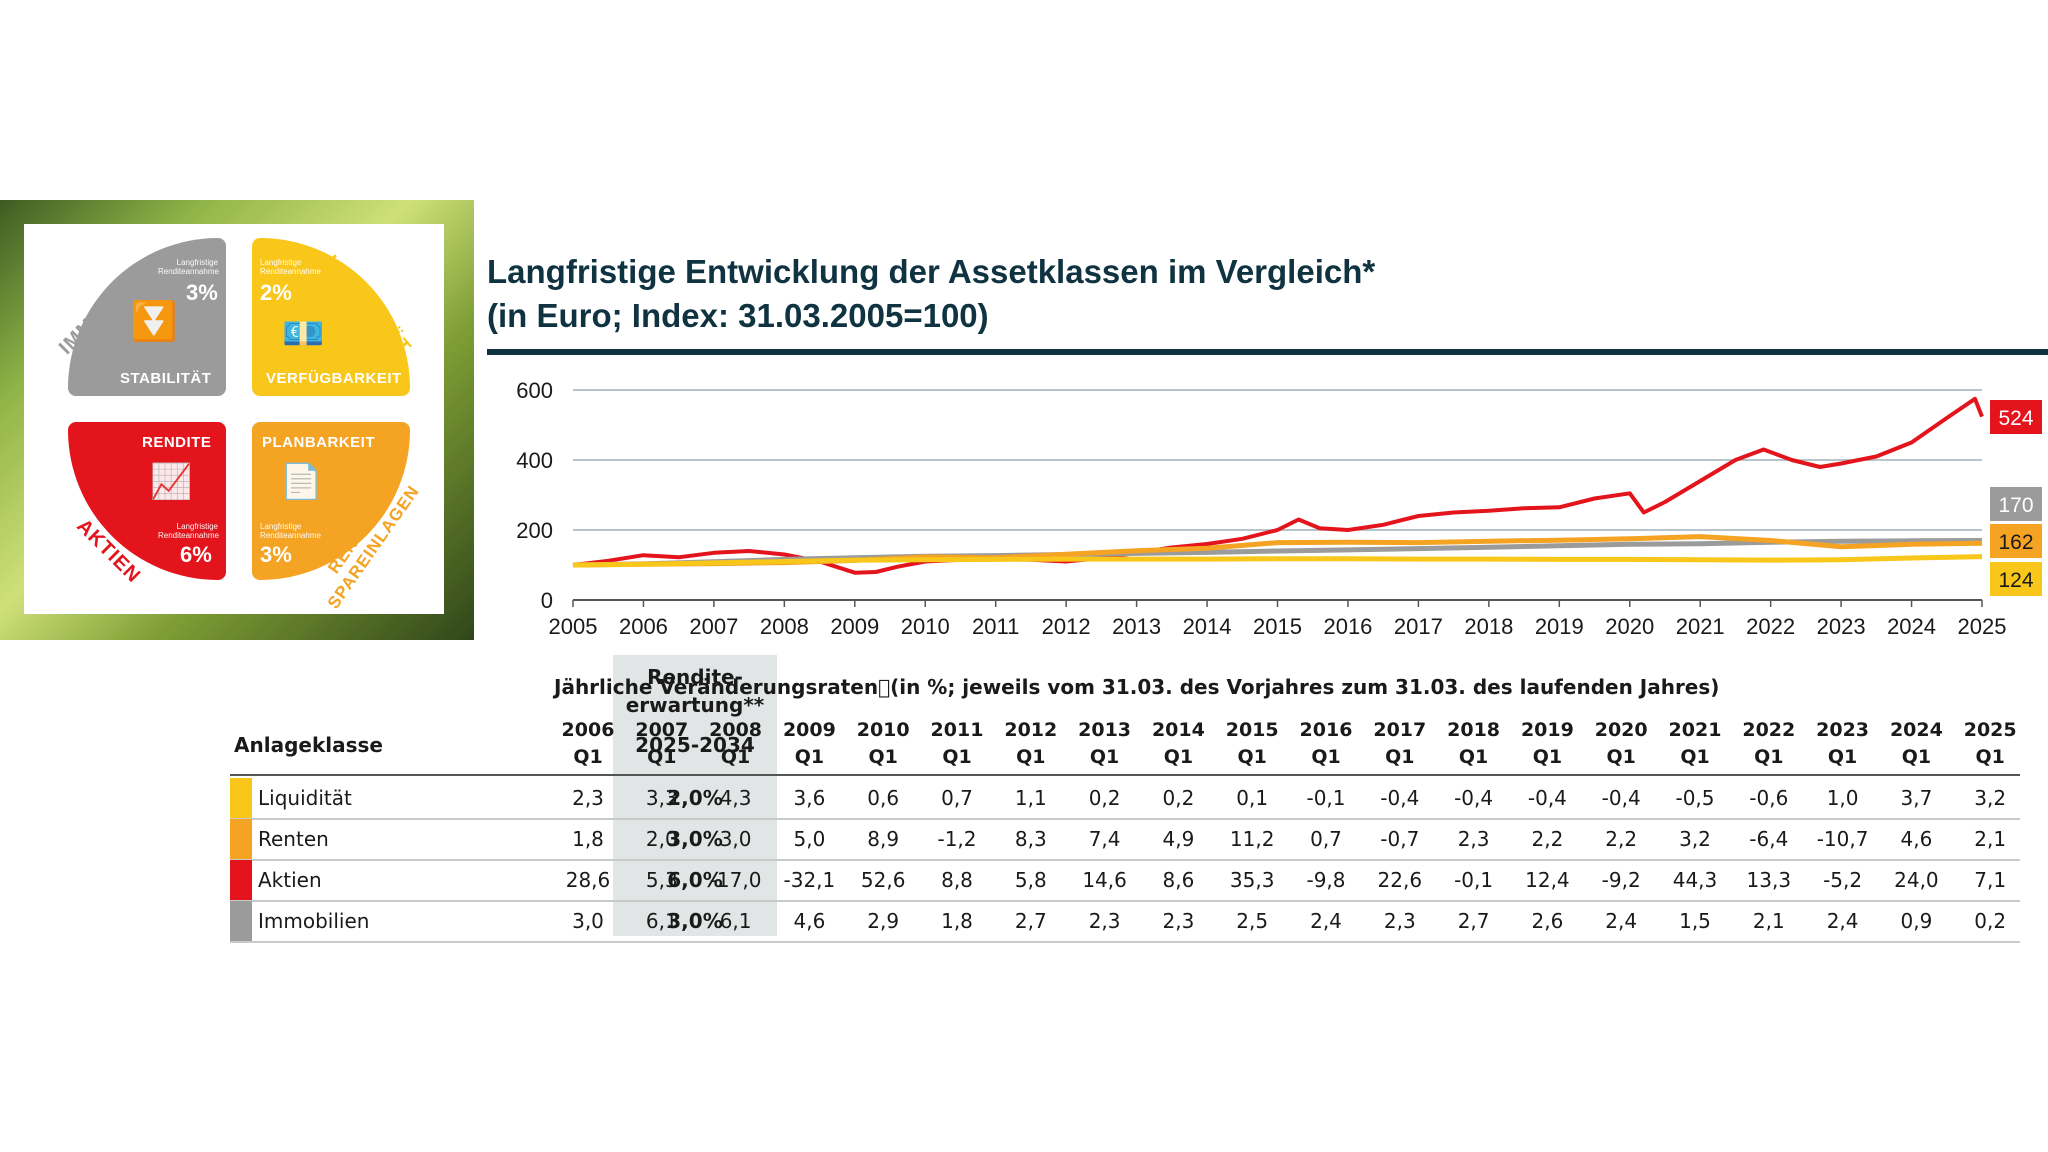  I want to click on year-label: 2016, so click(1326, 730).